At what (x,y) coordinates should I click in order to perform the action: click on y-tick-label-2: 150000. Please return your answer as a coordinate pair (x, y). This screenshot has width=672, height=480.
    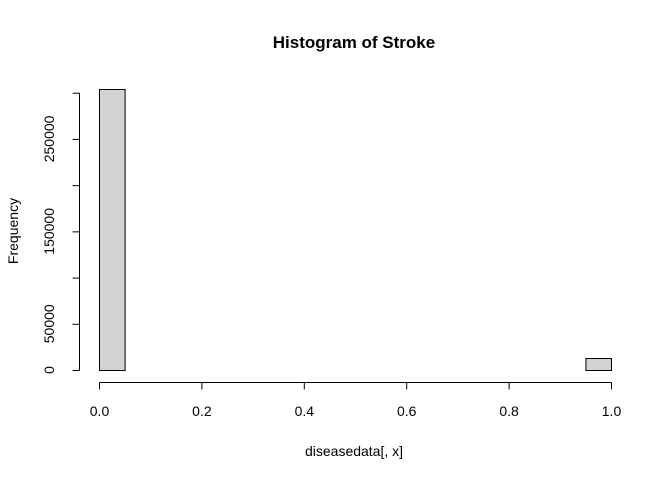
    Looking at the image, I should click on (49, 231).